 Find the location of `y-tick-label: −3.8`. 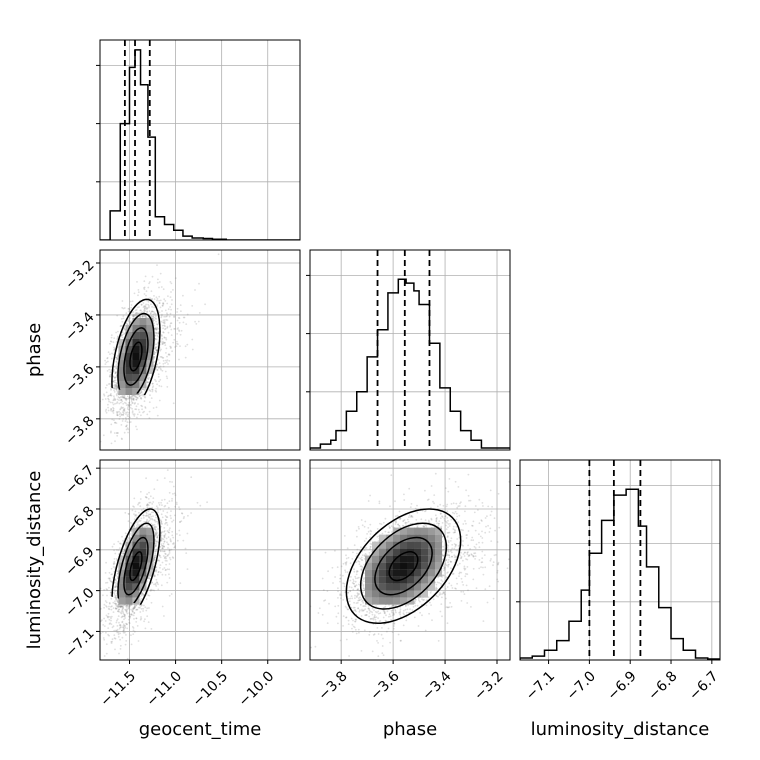

y-tick-label: −3.8 is located at coordinates (79, 430).